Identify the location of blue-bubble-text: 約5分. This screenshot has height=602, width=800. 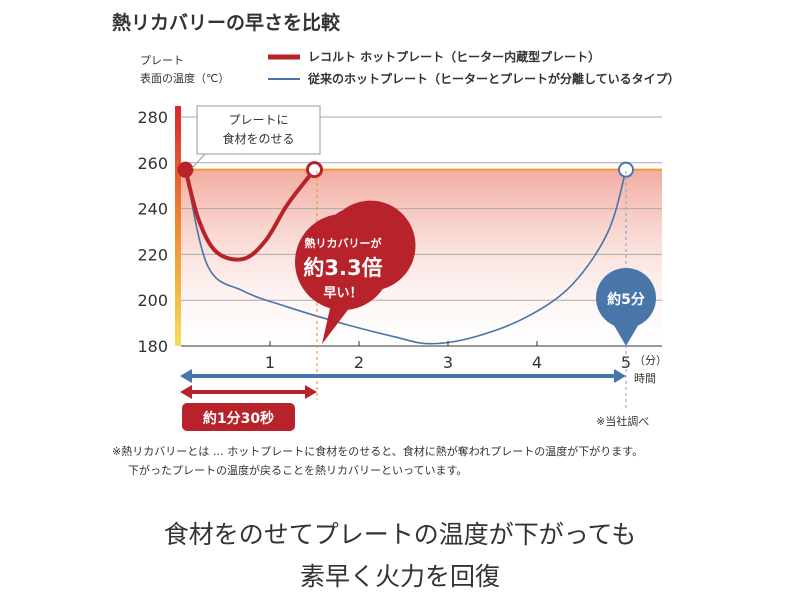
(626, 300).